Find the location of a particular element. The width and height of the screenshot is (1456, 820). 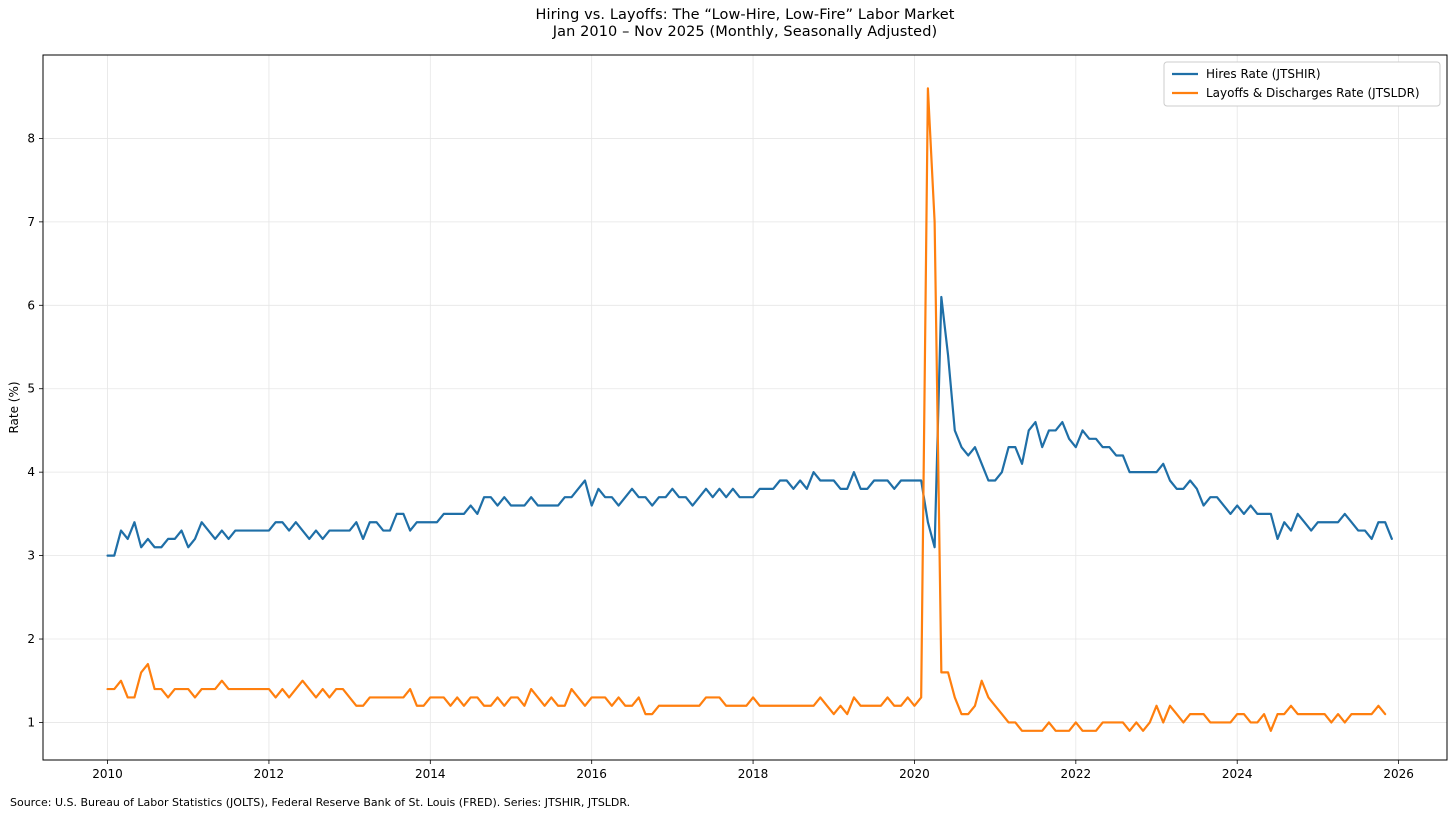

x-tick-label-2020: 2020 is located at coordinates (914, 774).